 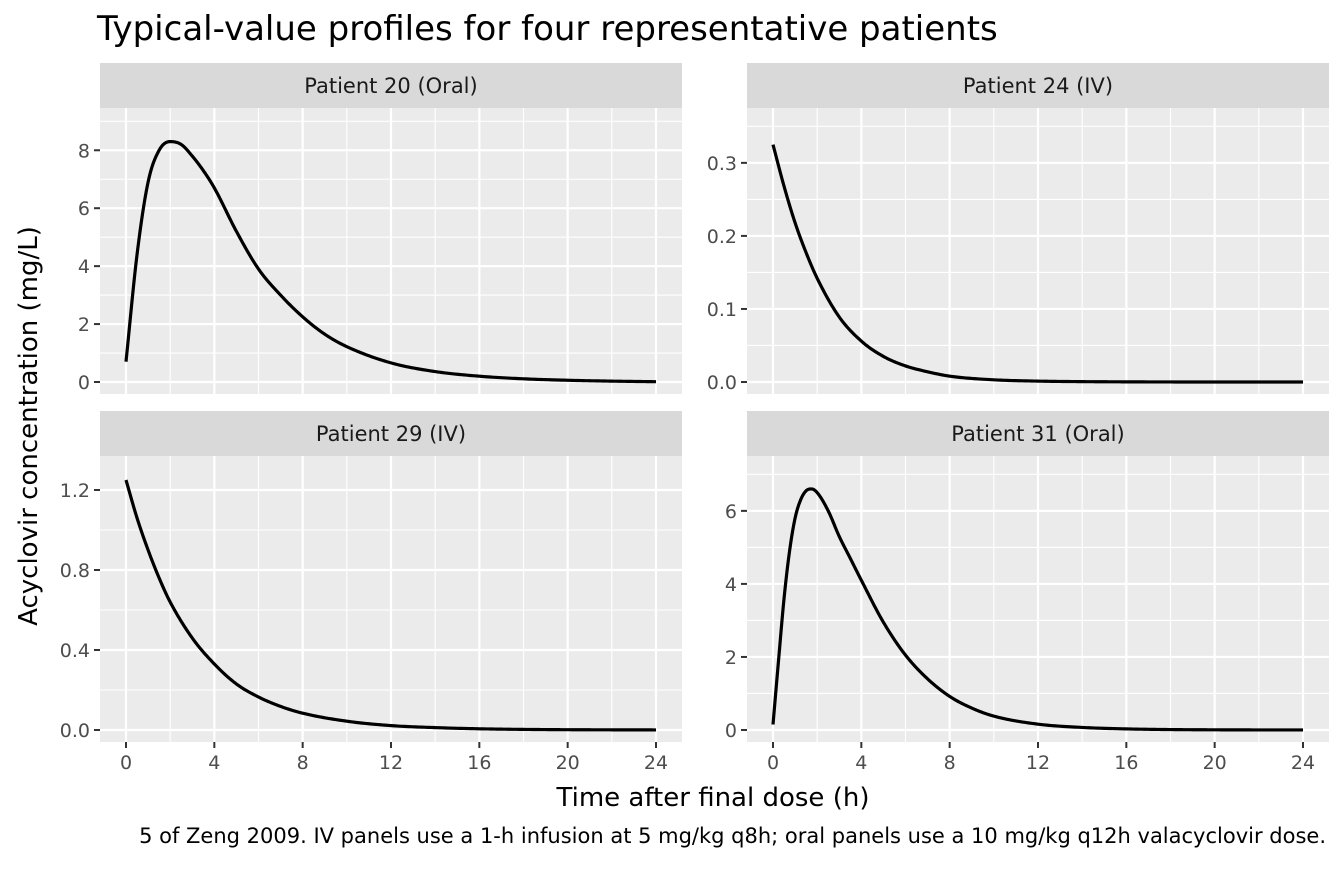 What do you see at coordinates (84, 151) in the screenshot?
I see `y-tick-label: 8` at bounding box center [84, 151].